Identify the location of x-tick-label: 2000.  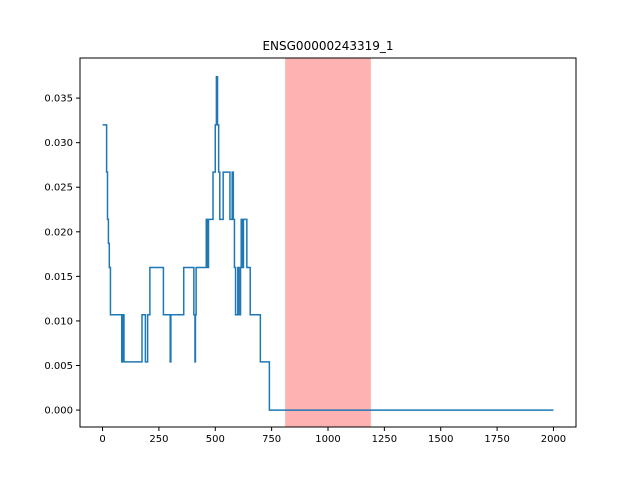
(553, 439).